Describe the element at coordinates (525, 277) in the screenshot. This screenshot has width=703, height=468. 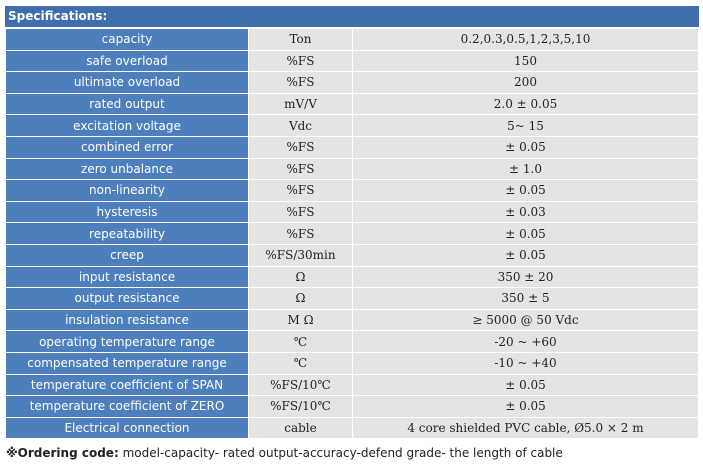
I see `value-cell: 350 ± 20` at that location.